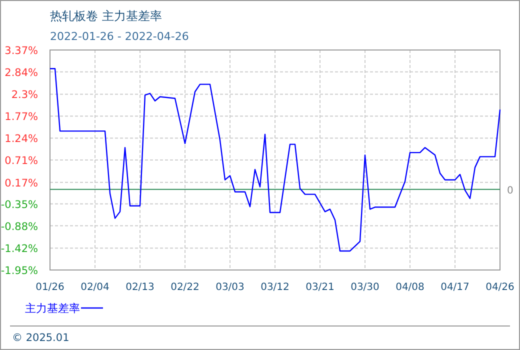 The height and width of the screenshot is (350, 520). I want to click on x-tick-label: 03/21, so click(320, 287).